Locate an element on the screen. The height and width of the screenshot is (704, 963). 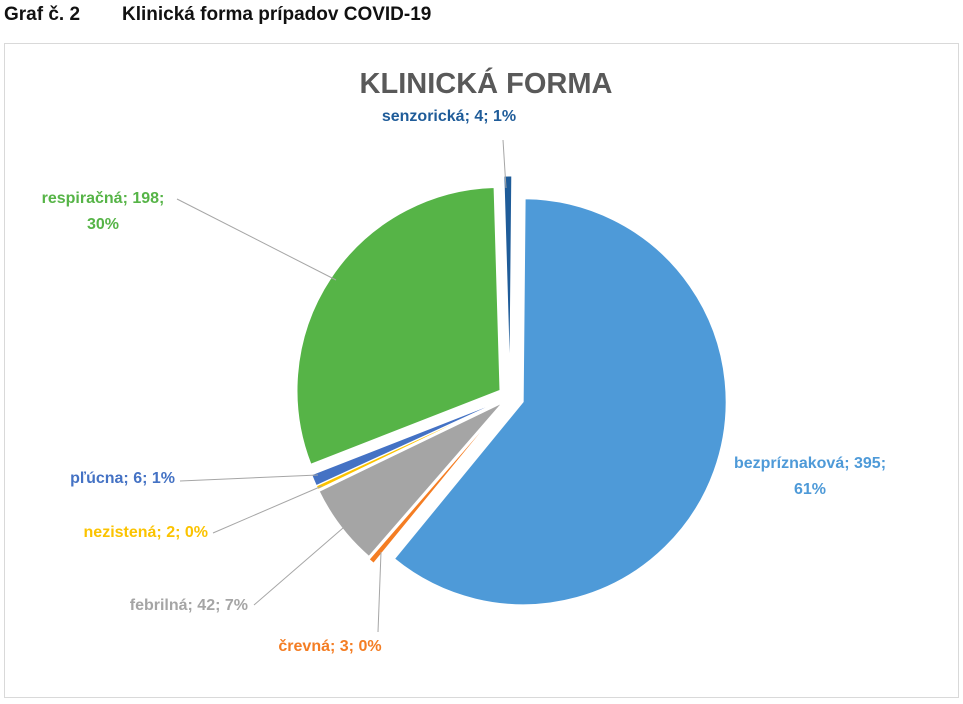
data-label-line: senzorická; 4; 1% is located at coordinates (449, 116).